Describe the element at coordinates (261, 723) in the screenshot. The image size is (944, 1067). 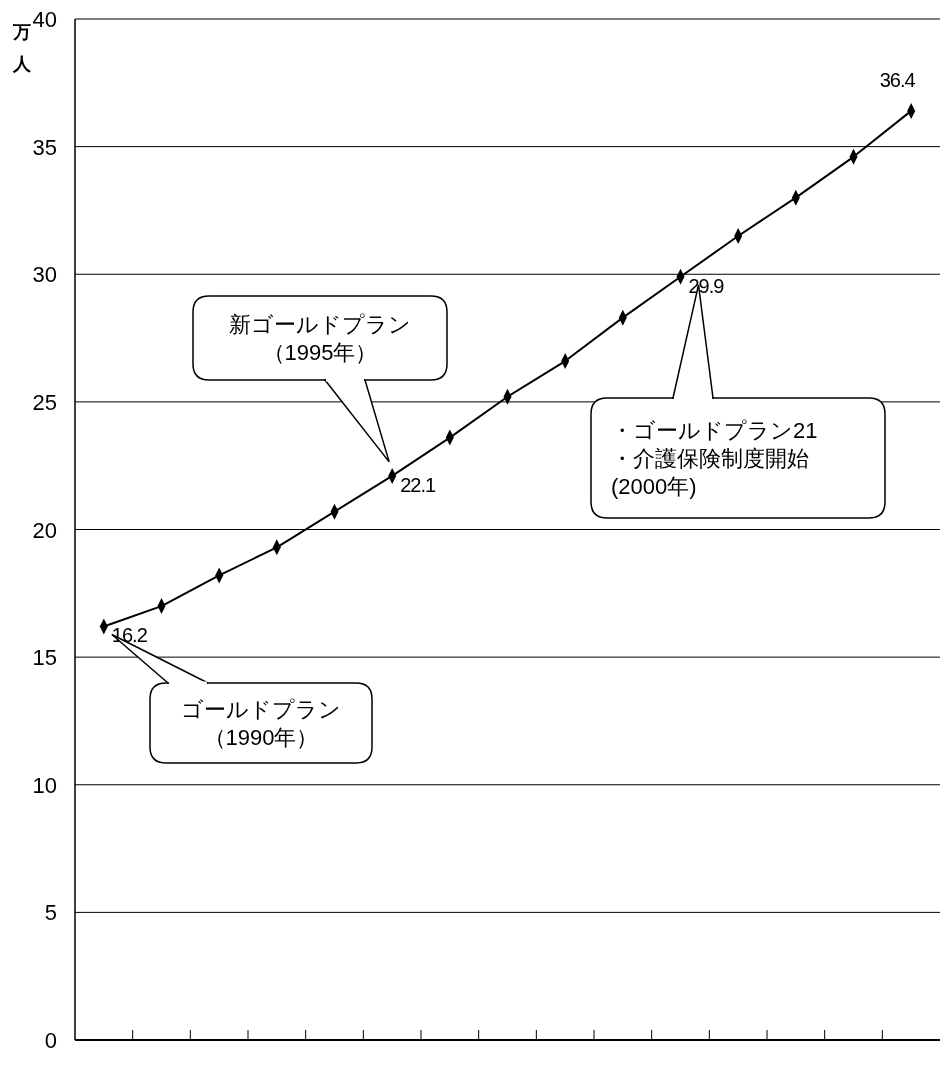
I see `annotation: ゴールドプラン（1990年）` at that location.